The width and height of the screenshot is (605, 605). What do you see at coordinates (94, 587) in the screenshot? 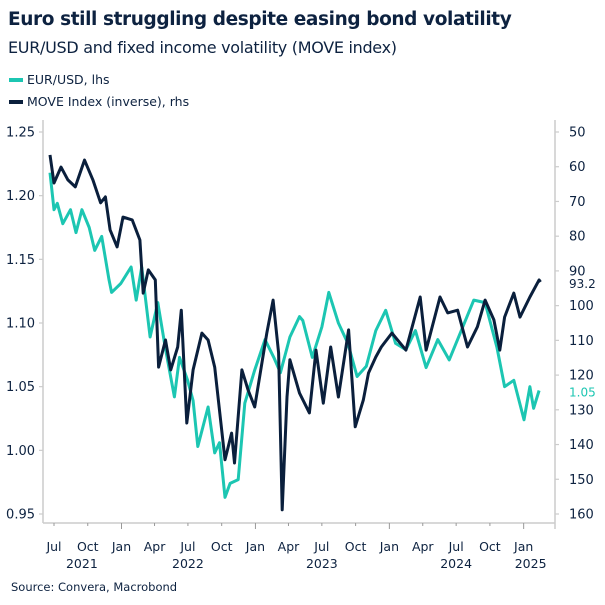
I see `source-note: Source: Convera, Macrobond` at bounding box center [94, 587].